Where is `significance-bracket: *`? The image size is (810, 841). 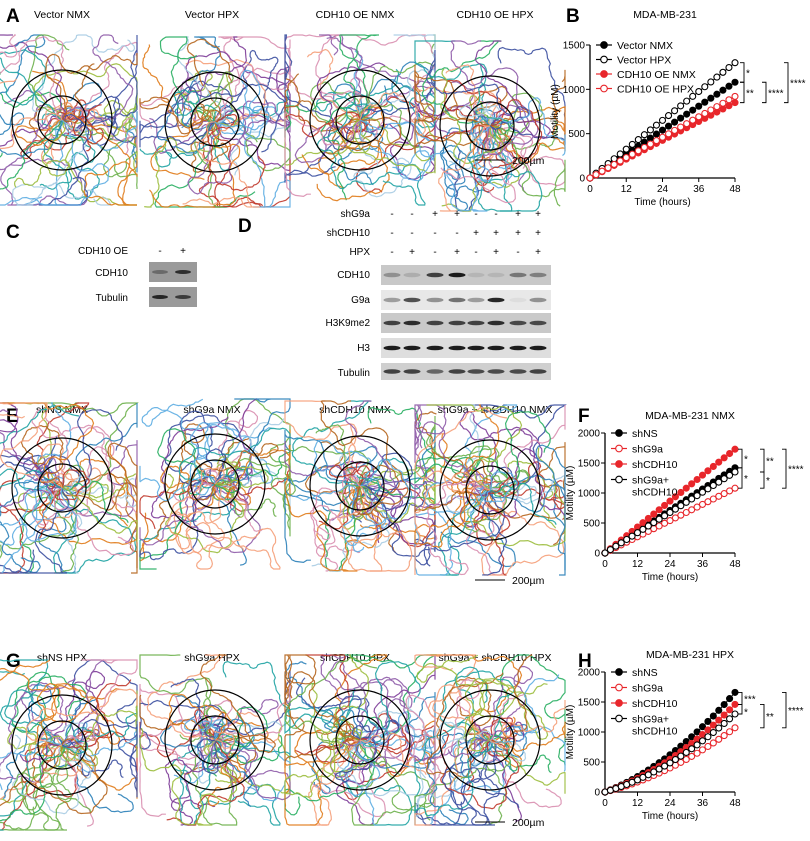 significance-bracket: * is located at coordinates (765, 480).